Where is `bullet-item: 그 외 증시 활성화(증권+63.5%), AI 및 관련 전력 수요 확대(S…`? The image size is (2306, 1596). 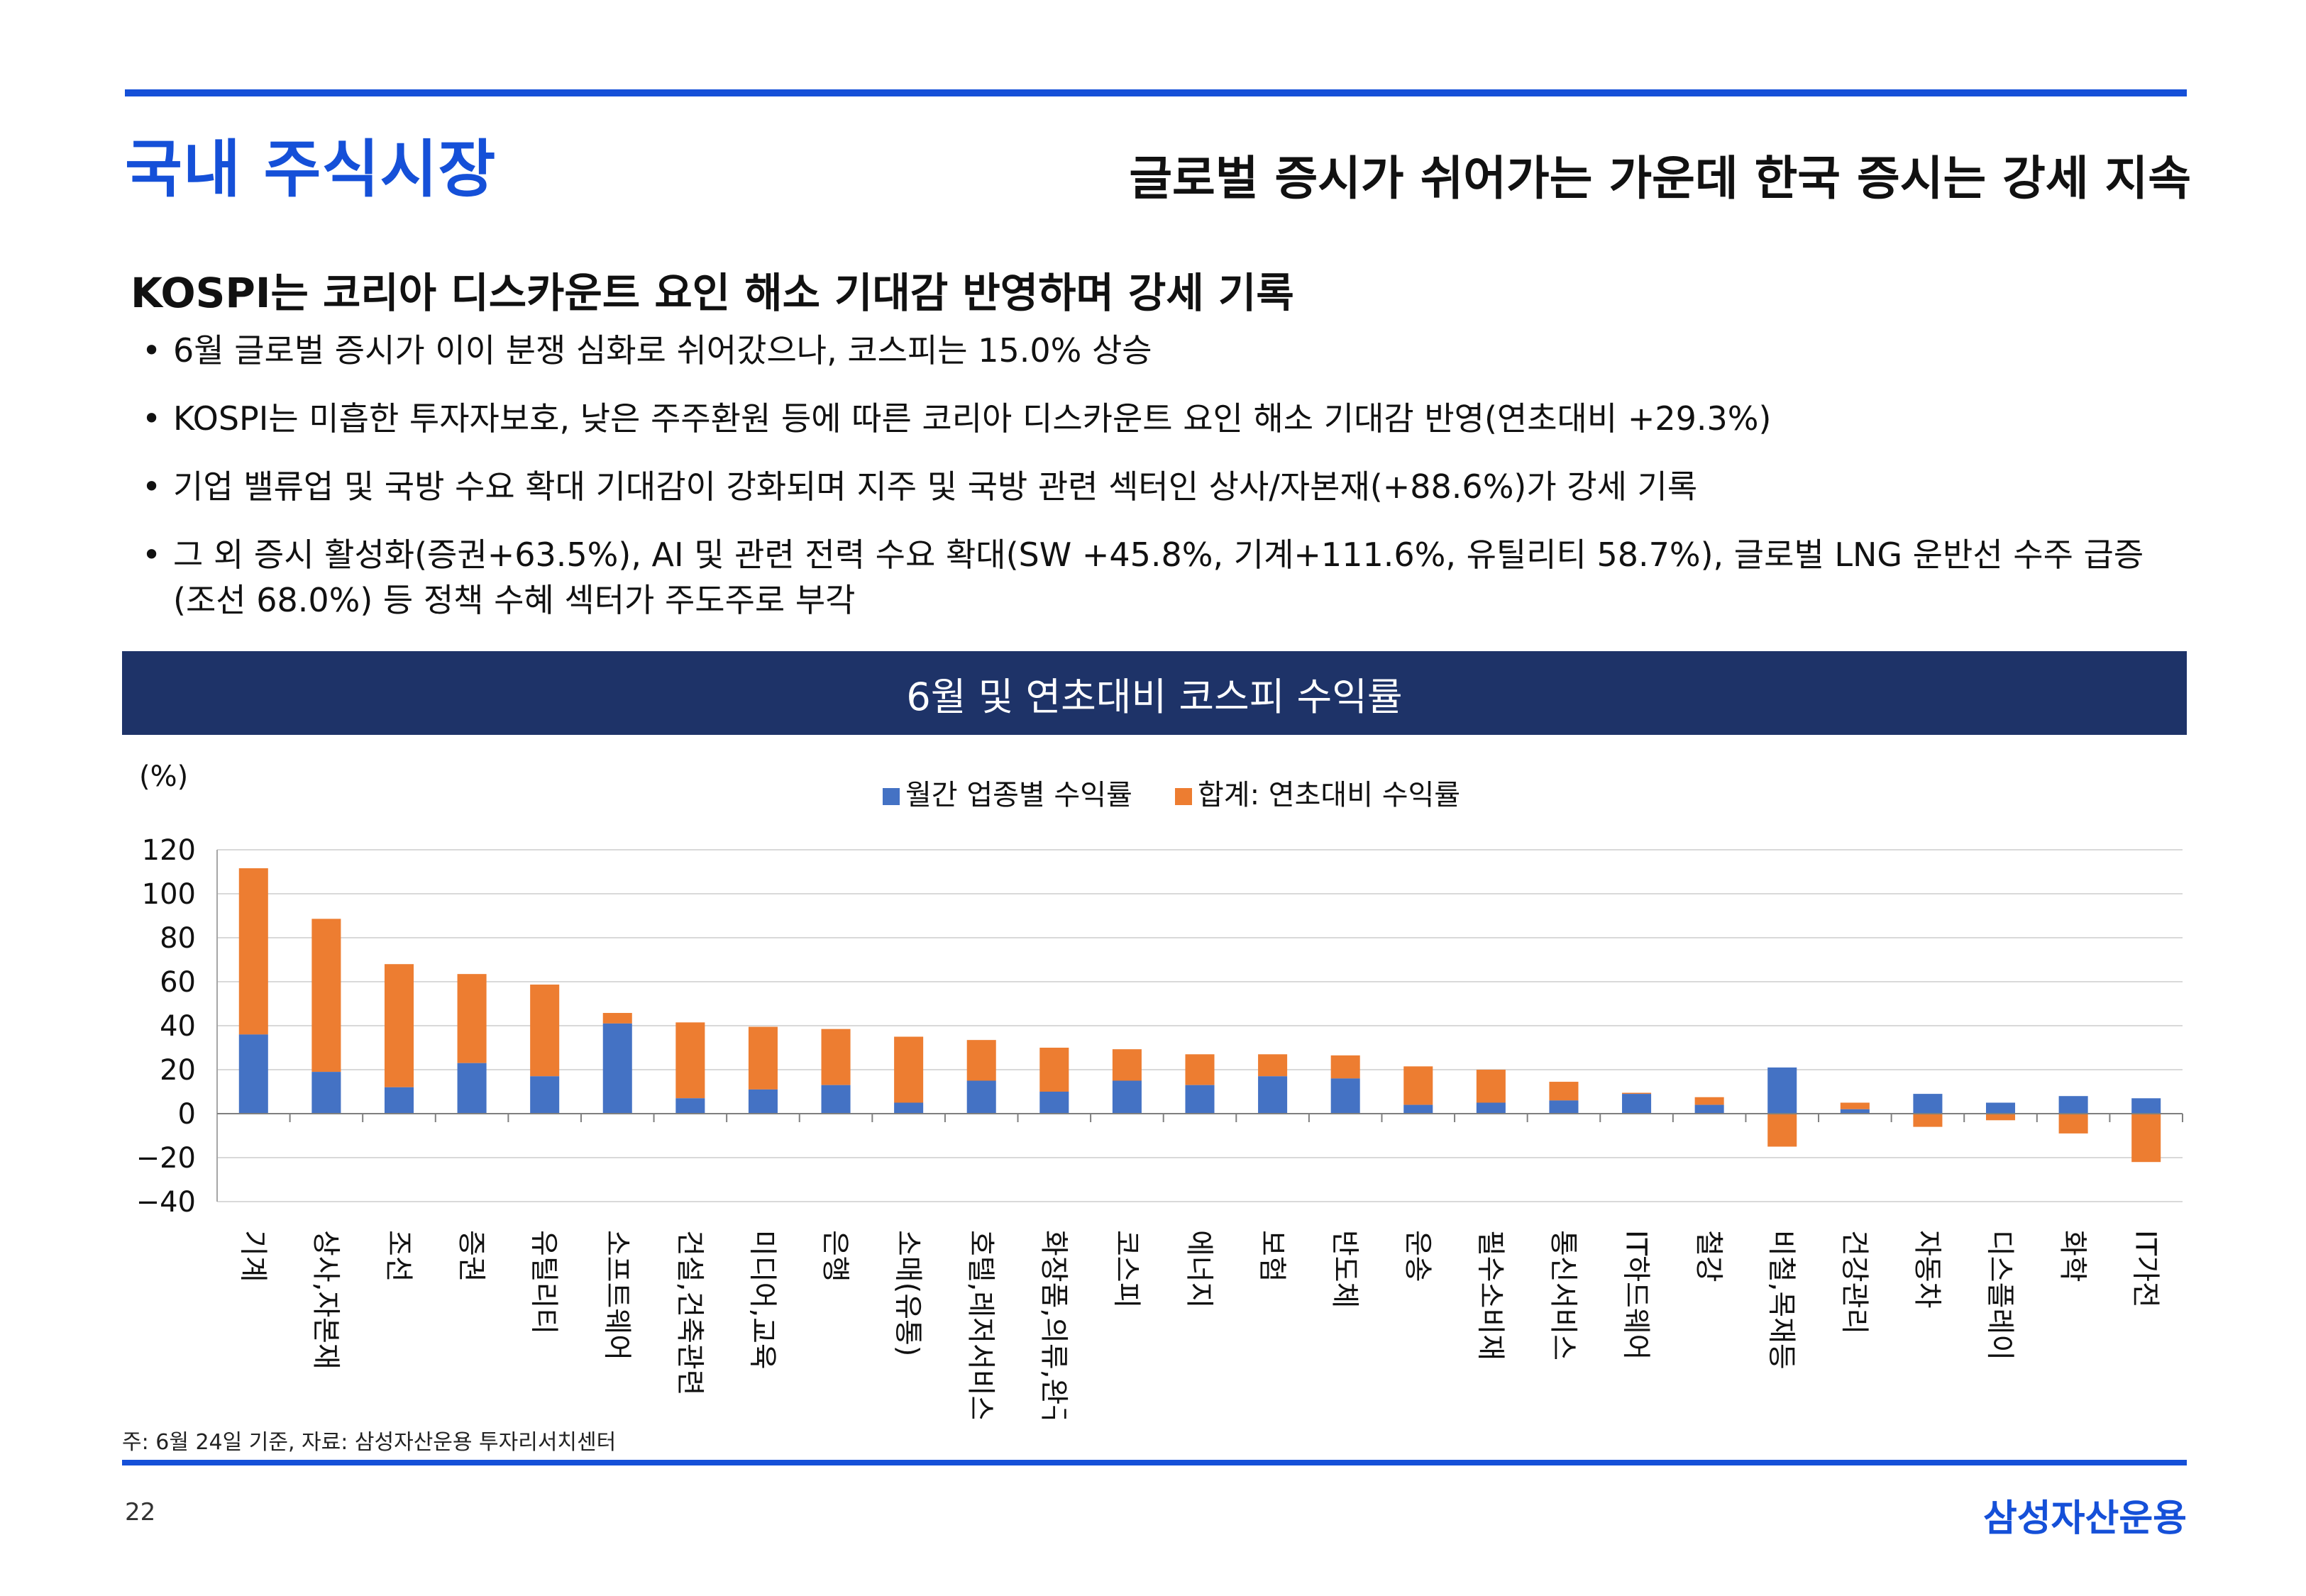 bullet-item: 그 외 증시 활성화(증권+63.5%), AI 및 관련 전력 수요 확대(S… is located at coordinates (1163, 578).